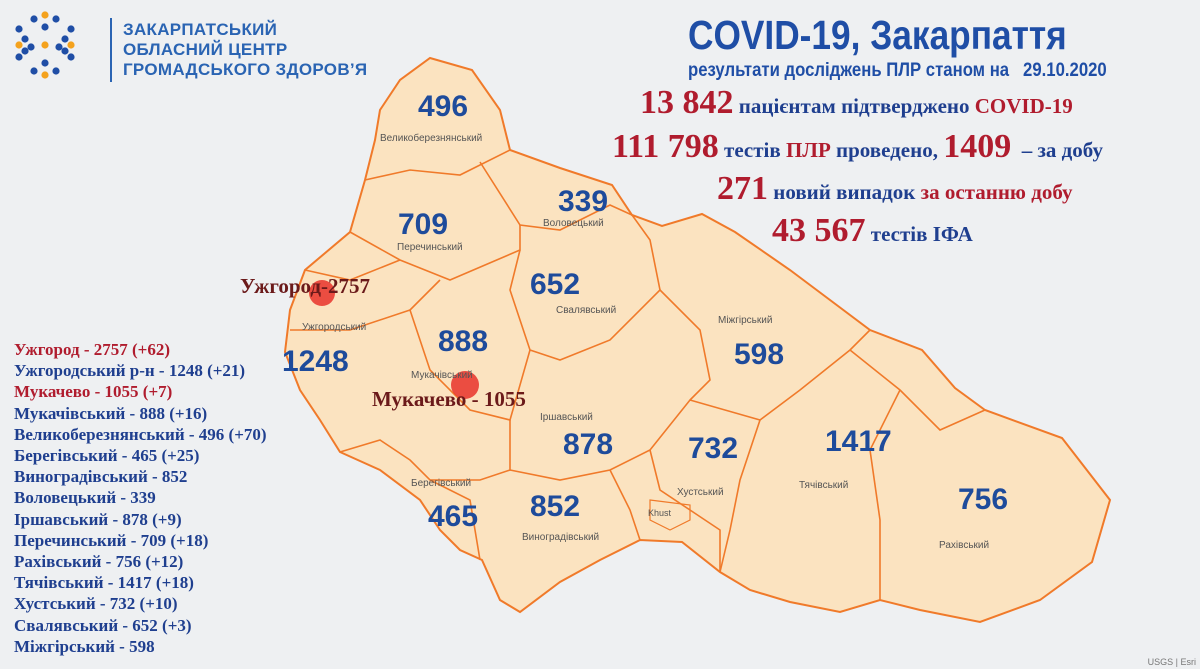 The height and width of the screenshot is (669, 1200). I want to click on list-item: Тячівський - 1417 (+18), so click(104, 583).